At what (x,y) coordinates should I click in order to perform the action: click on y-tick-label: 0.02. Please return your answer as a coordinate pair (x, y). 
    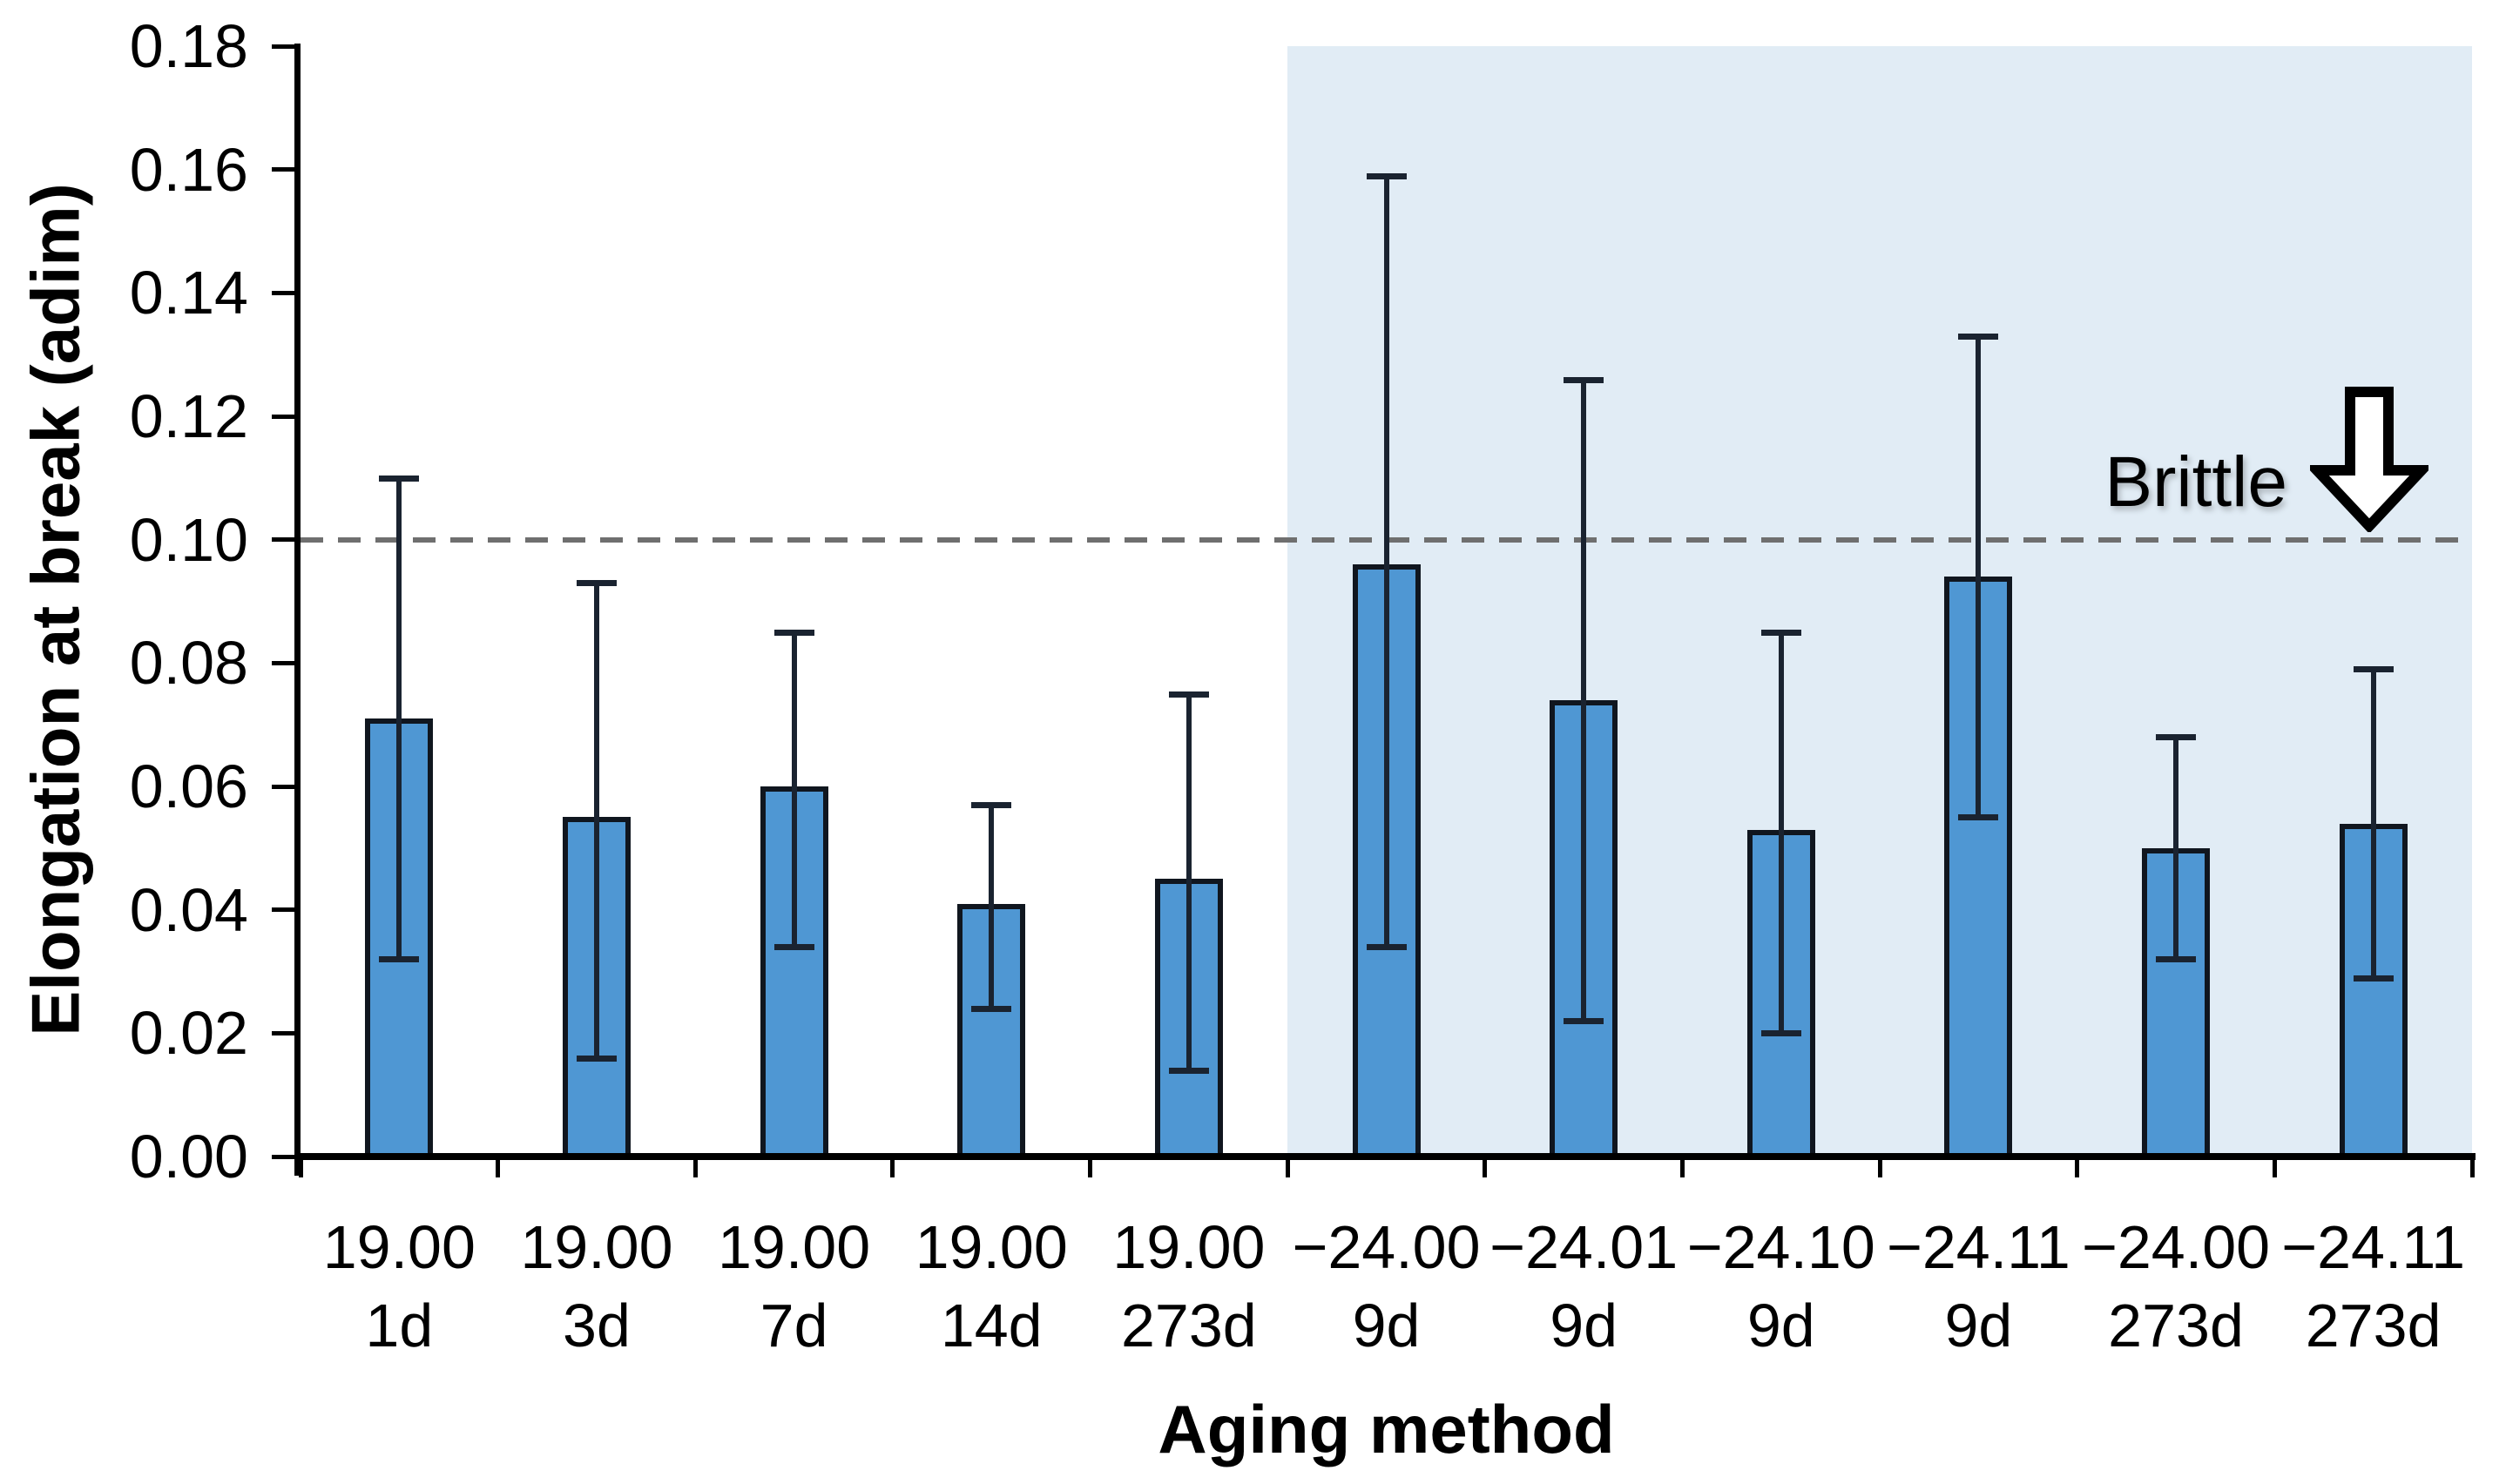
    Looking at the image, I should click on (188, 1033).